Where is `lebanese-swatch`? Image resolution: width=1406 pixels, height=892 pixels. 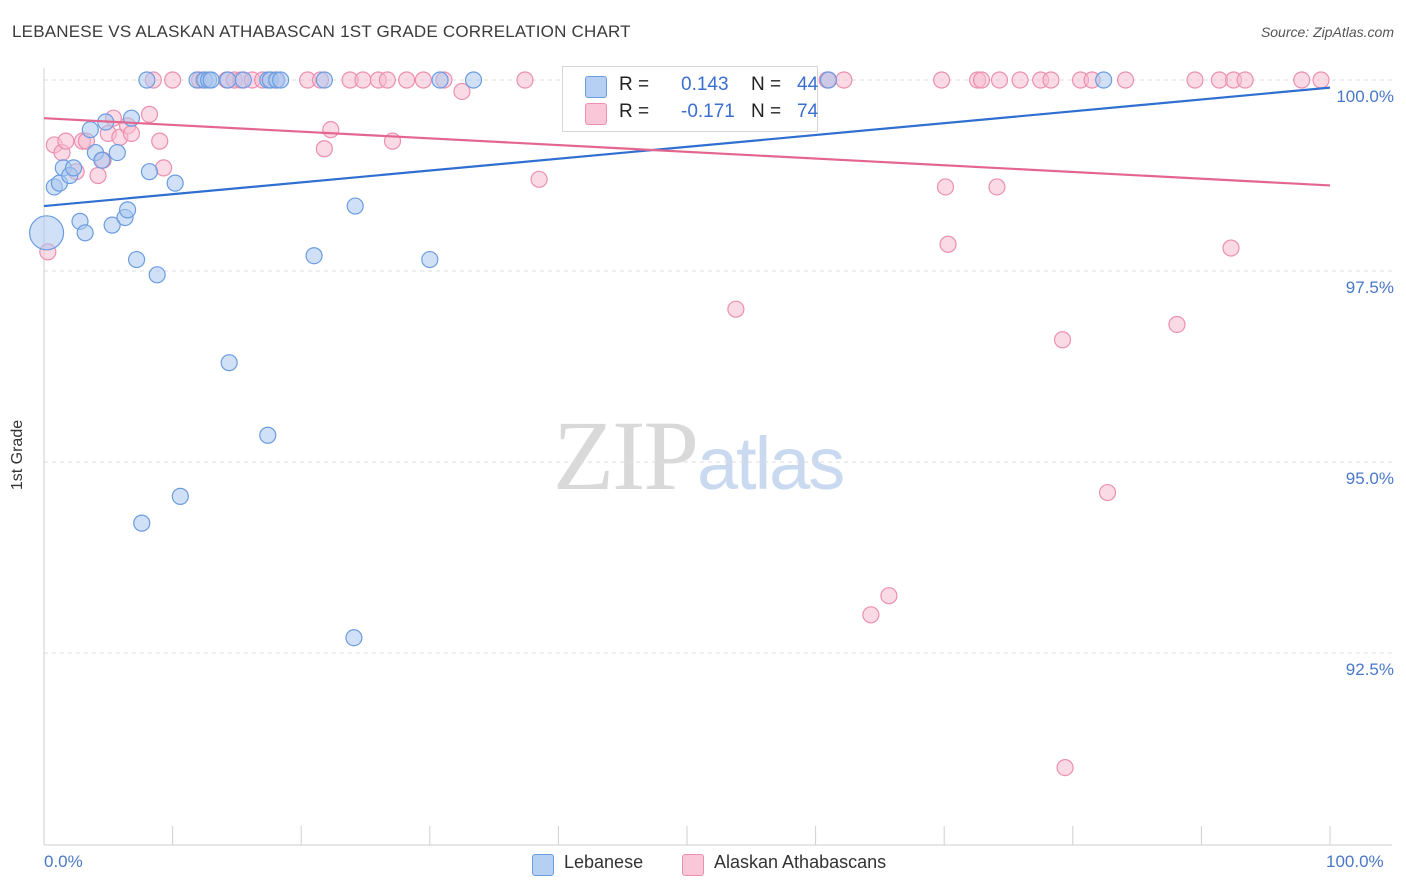
lebanese-swatch is located at coordinates (596, 87).